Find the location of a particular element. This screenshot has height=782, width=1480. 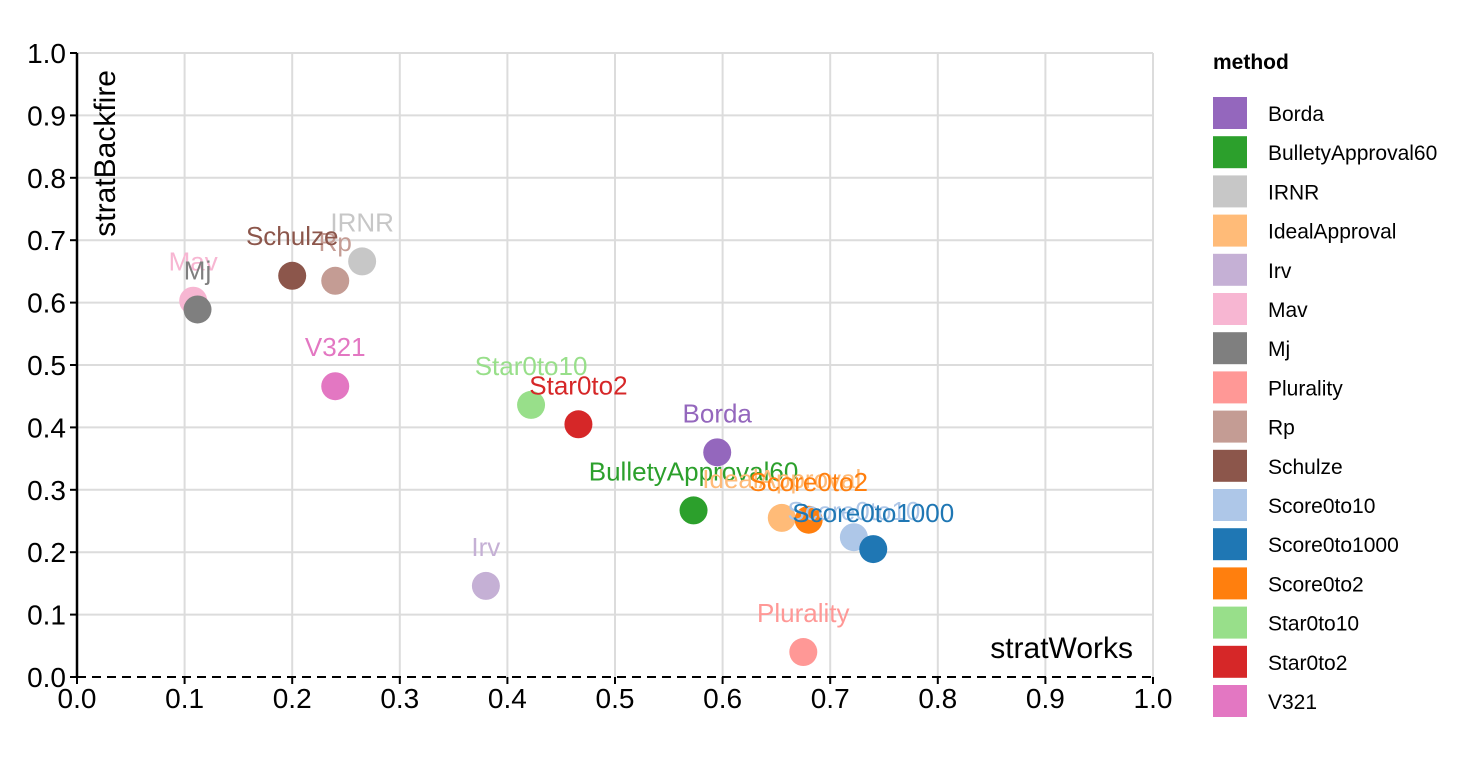

y-tick-label: 0.1 is located at coordinates (46, 615).